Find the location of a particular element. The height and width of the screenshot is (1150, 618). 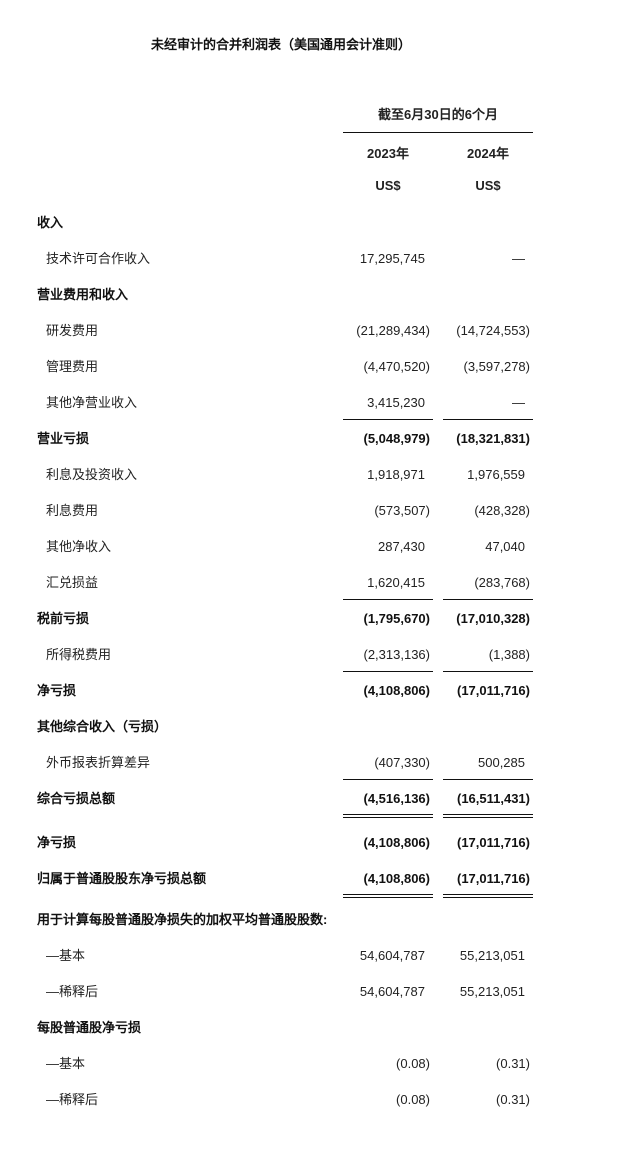

value-2024: (17,010,328) is located at coordinates (493, 618).